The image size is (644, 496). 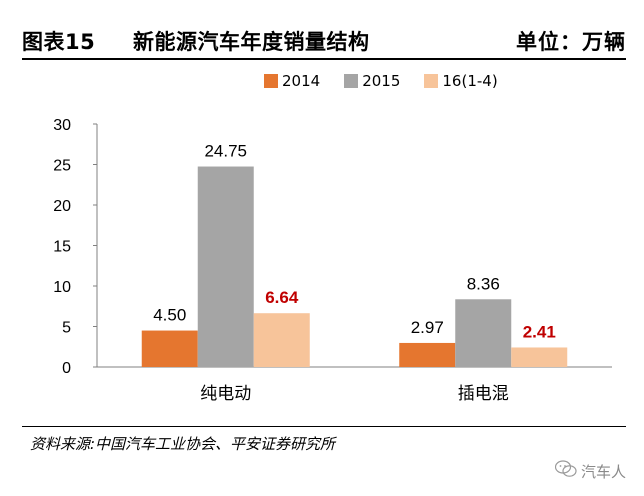 What do you see at coordinates (59, 42) in the screenshot?
I see `figure-label: 图表15` at bounding box center [59, 42].